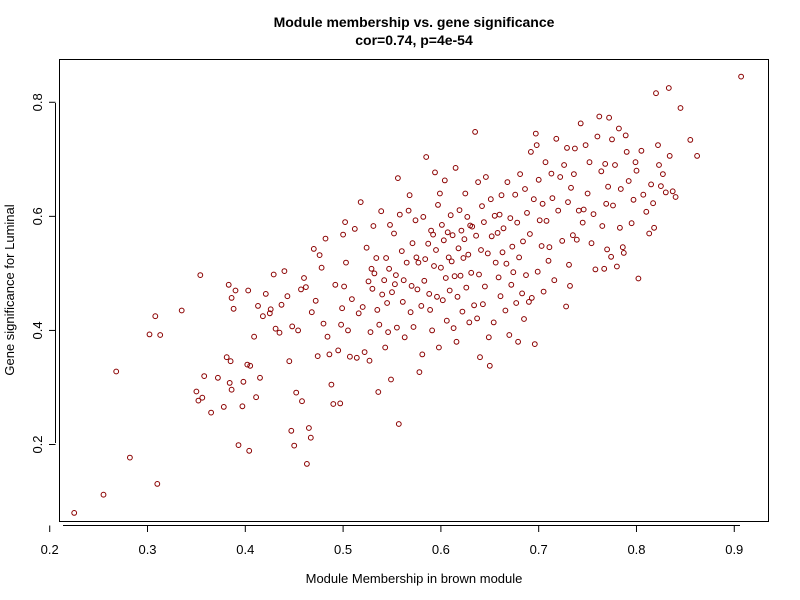 This screenshot has width=800, height=600. I want to click on y-axis-label: Gene significance for Luminal, so click(9, 289).